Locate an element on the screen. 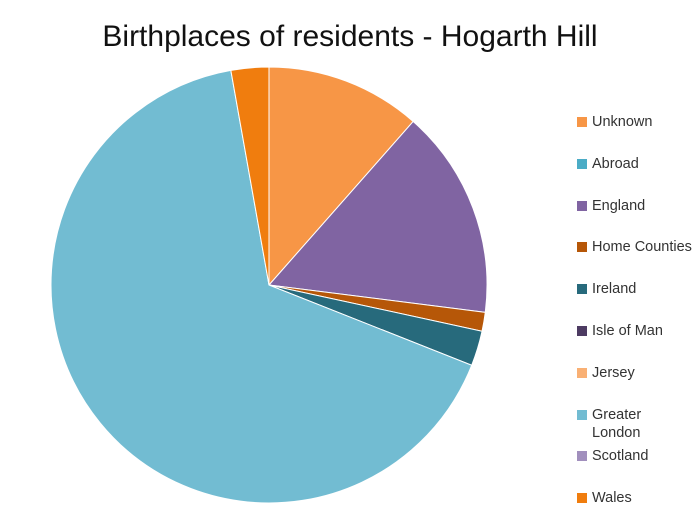  legend-label: Home Counties is located at coordinates (642, 247).